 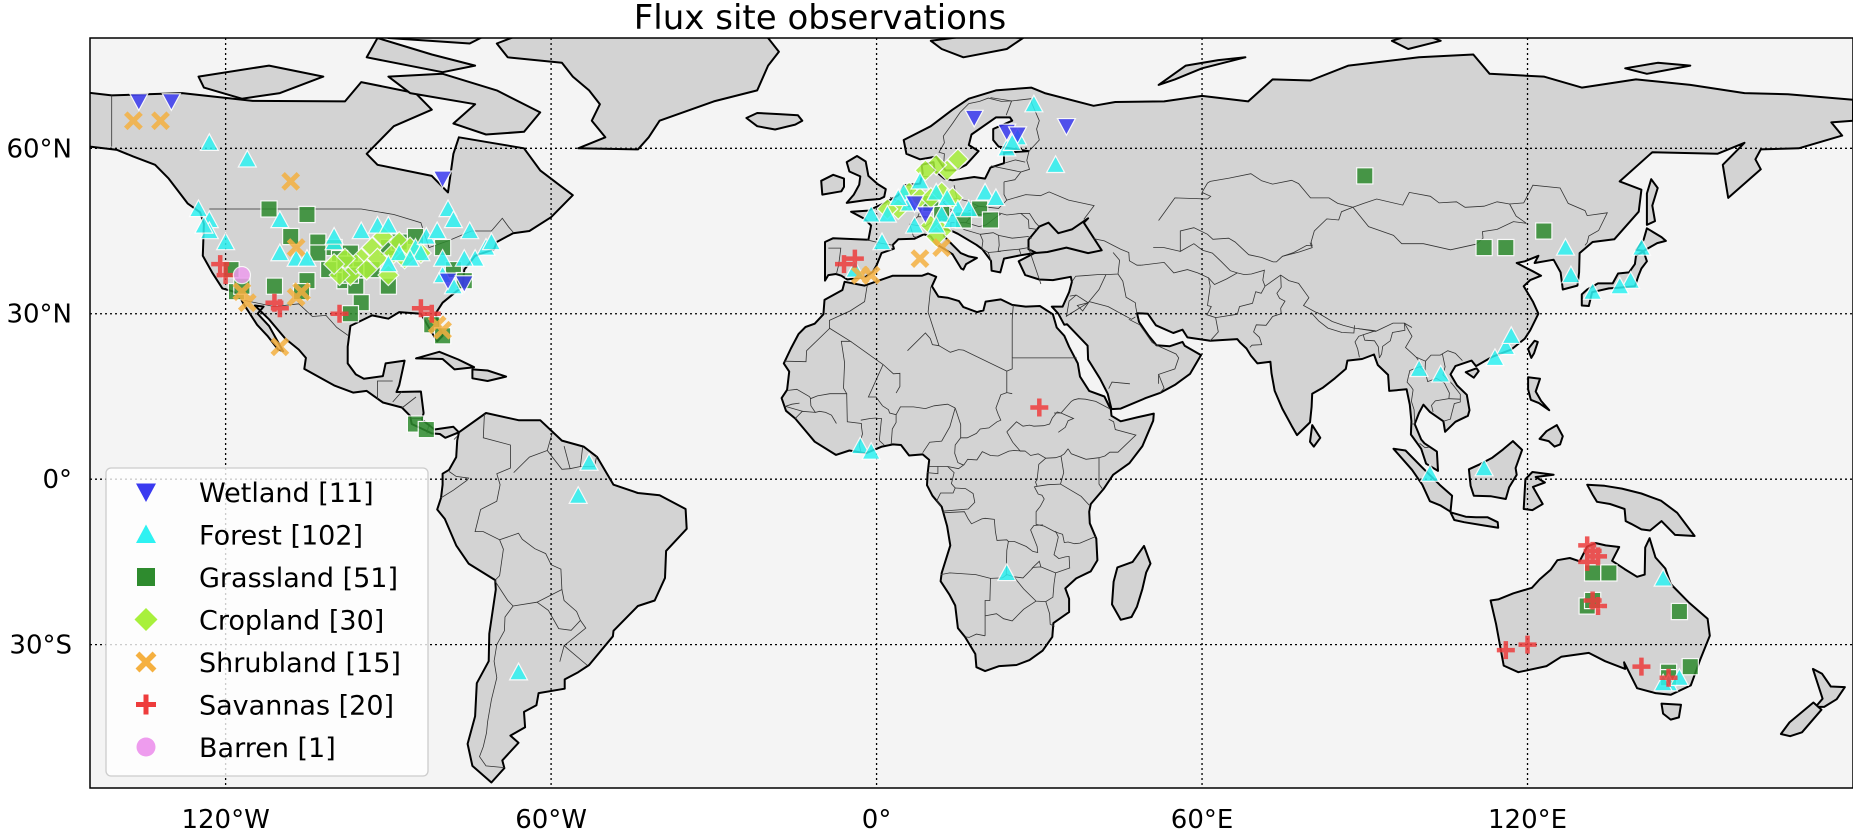 What do you see at coordinates (877, 820) in the screenshot?
I see `lon-tick-label: 0°` at bounding box center [877, 820].